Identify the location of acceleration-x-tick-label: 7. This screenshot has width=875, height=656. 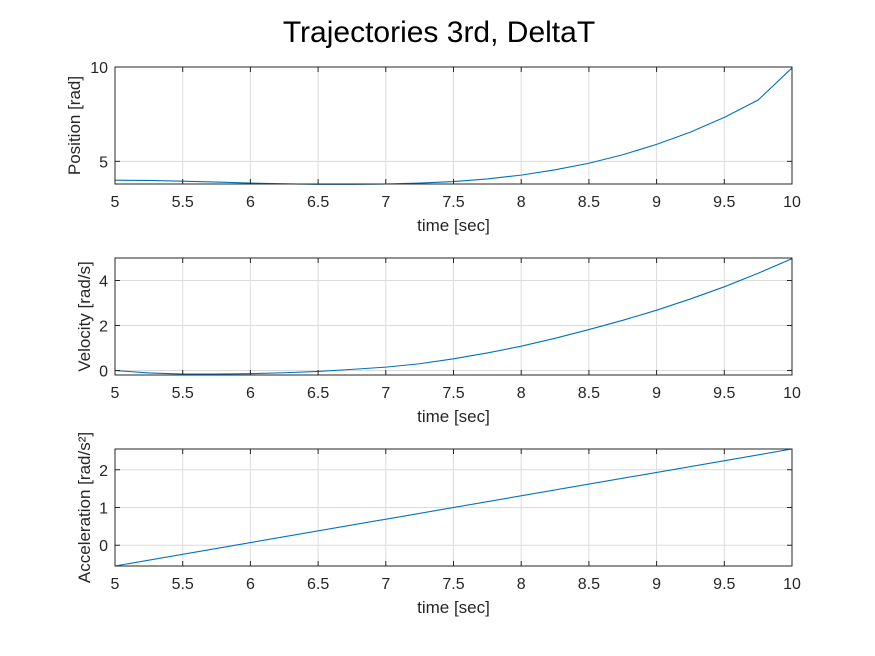
(385, 584).